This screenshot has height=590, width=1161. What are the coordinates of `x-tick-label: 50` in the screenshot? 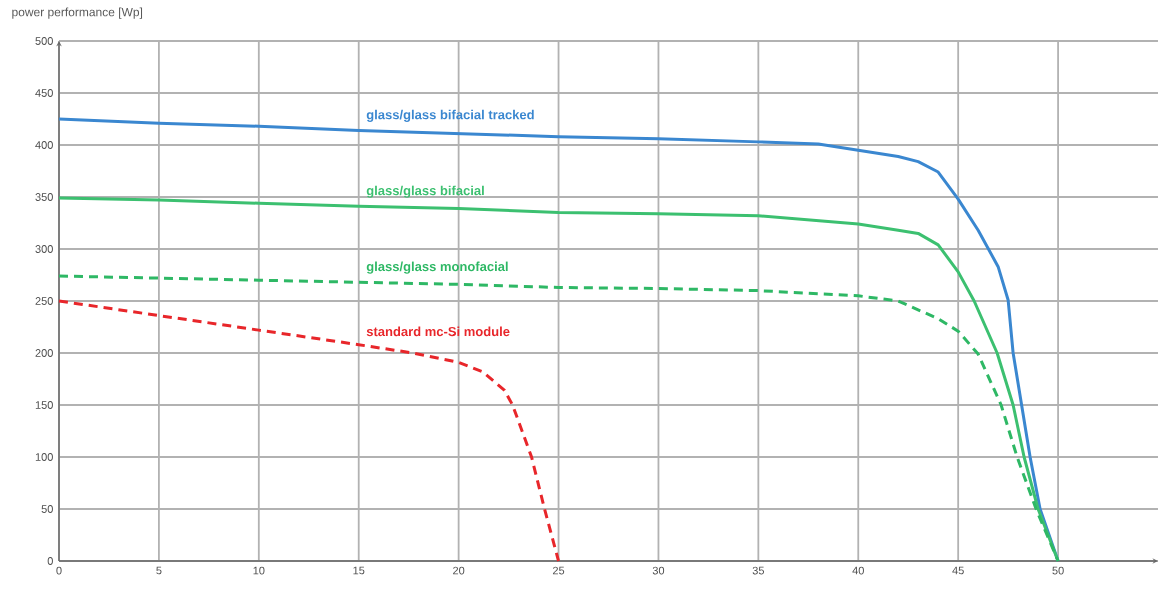 It's located at (1058, 570).